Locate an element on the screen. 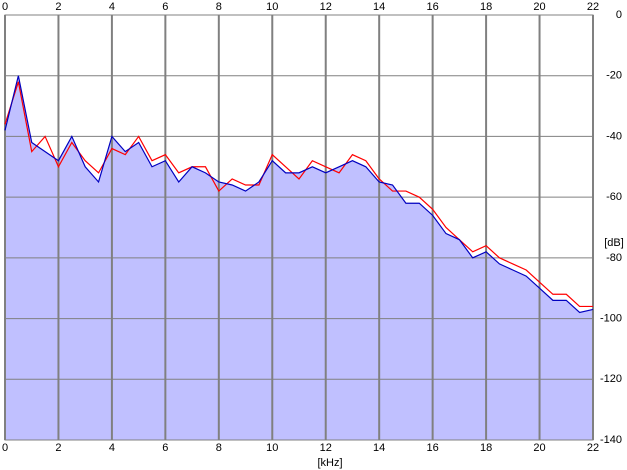  y-tick-label: -100 is located at coordinates (611, 318).